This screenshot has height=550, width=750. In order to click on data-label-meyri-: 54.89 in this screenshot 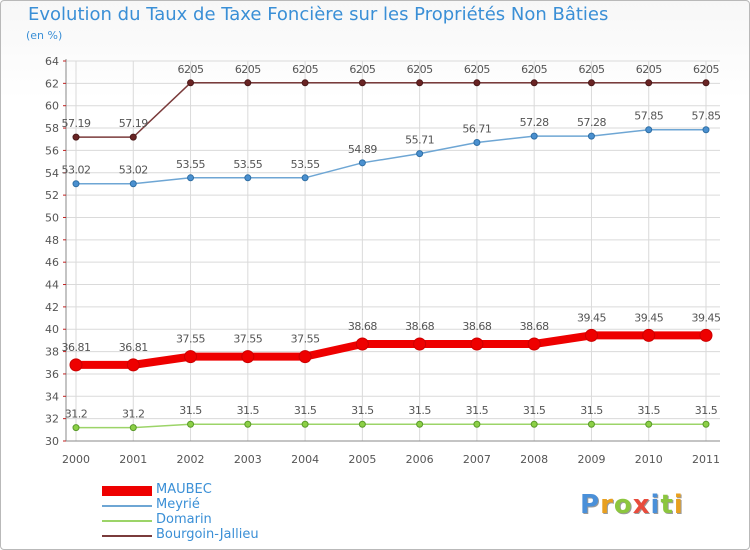, I will do `click(362, 149)`.